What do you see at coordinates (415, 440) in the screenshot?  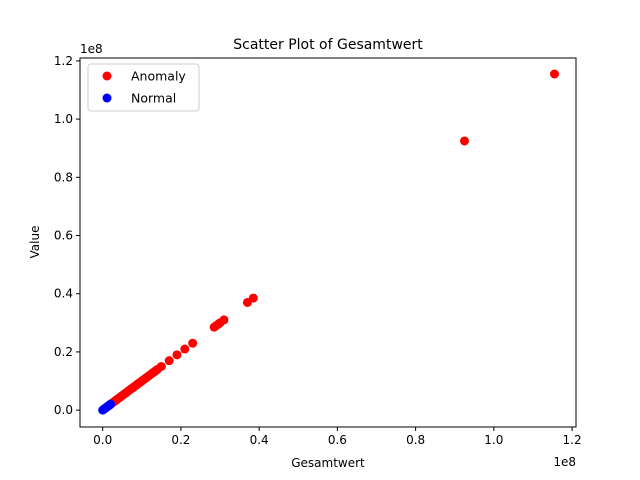 I see `x-tick-label: 0.8` at bounding box center [415, 440].